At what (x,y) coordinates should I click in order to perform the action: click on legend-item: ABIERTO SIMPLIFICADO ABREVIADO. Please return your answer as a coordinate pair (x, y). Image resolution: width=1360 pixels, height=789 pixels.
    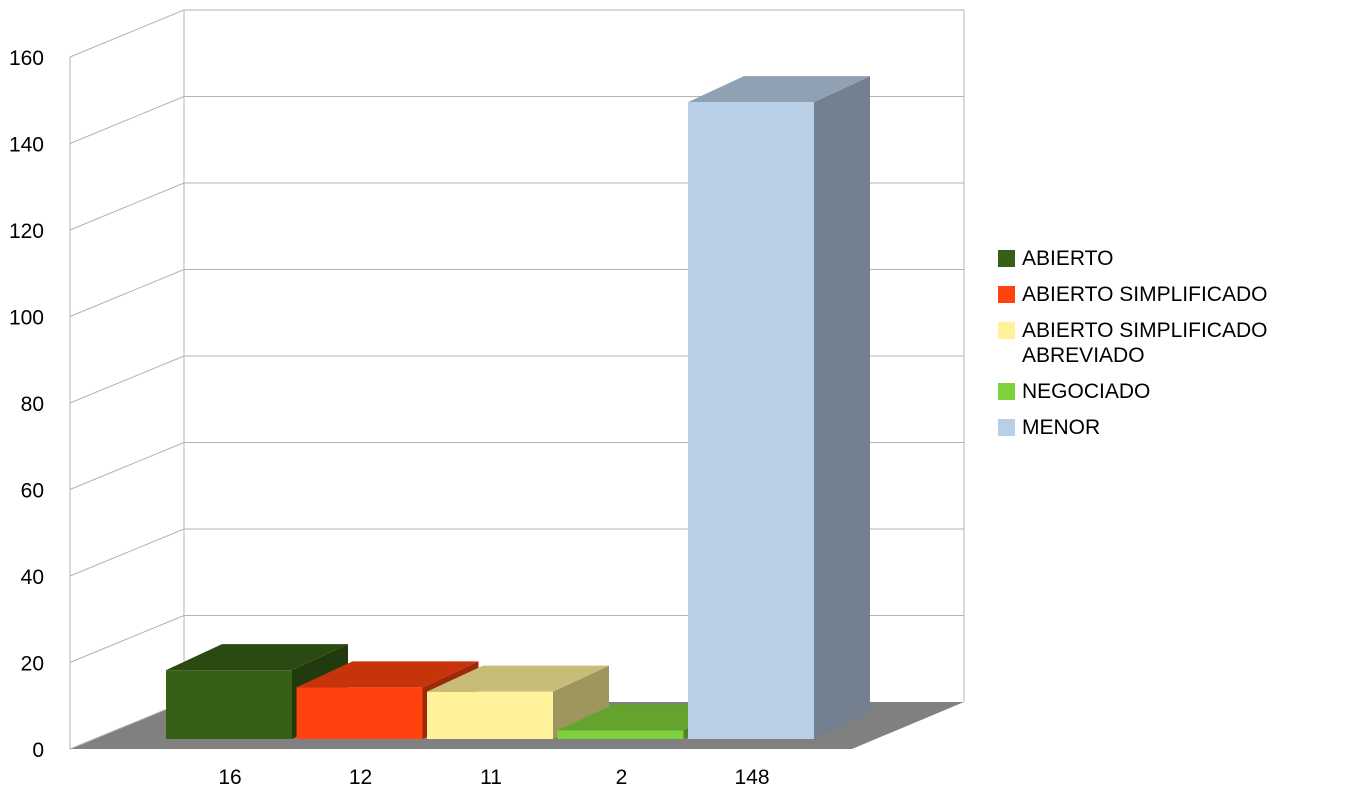
    Looking at the image, I should click on (1178, 343).